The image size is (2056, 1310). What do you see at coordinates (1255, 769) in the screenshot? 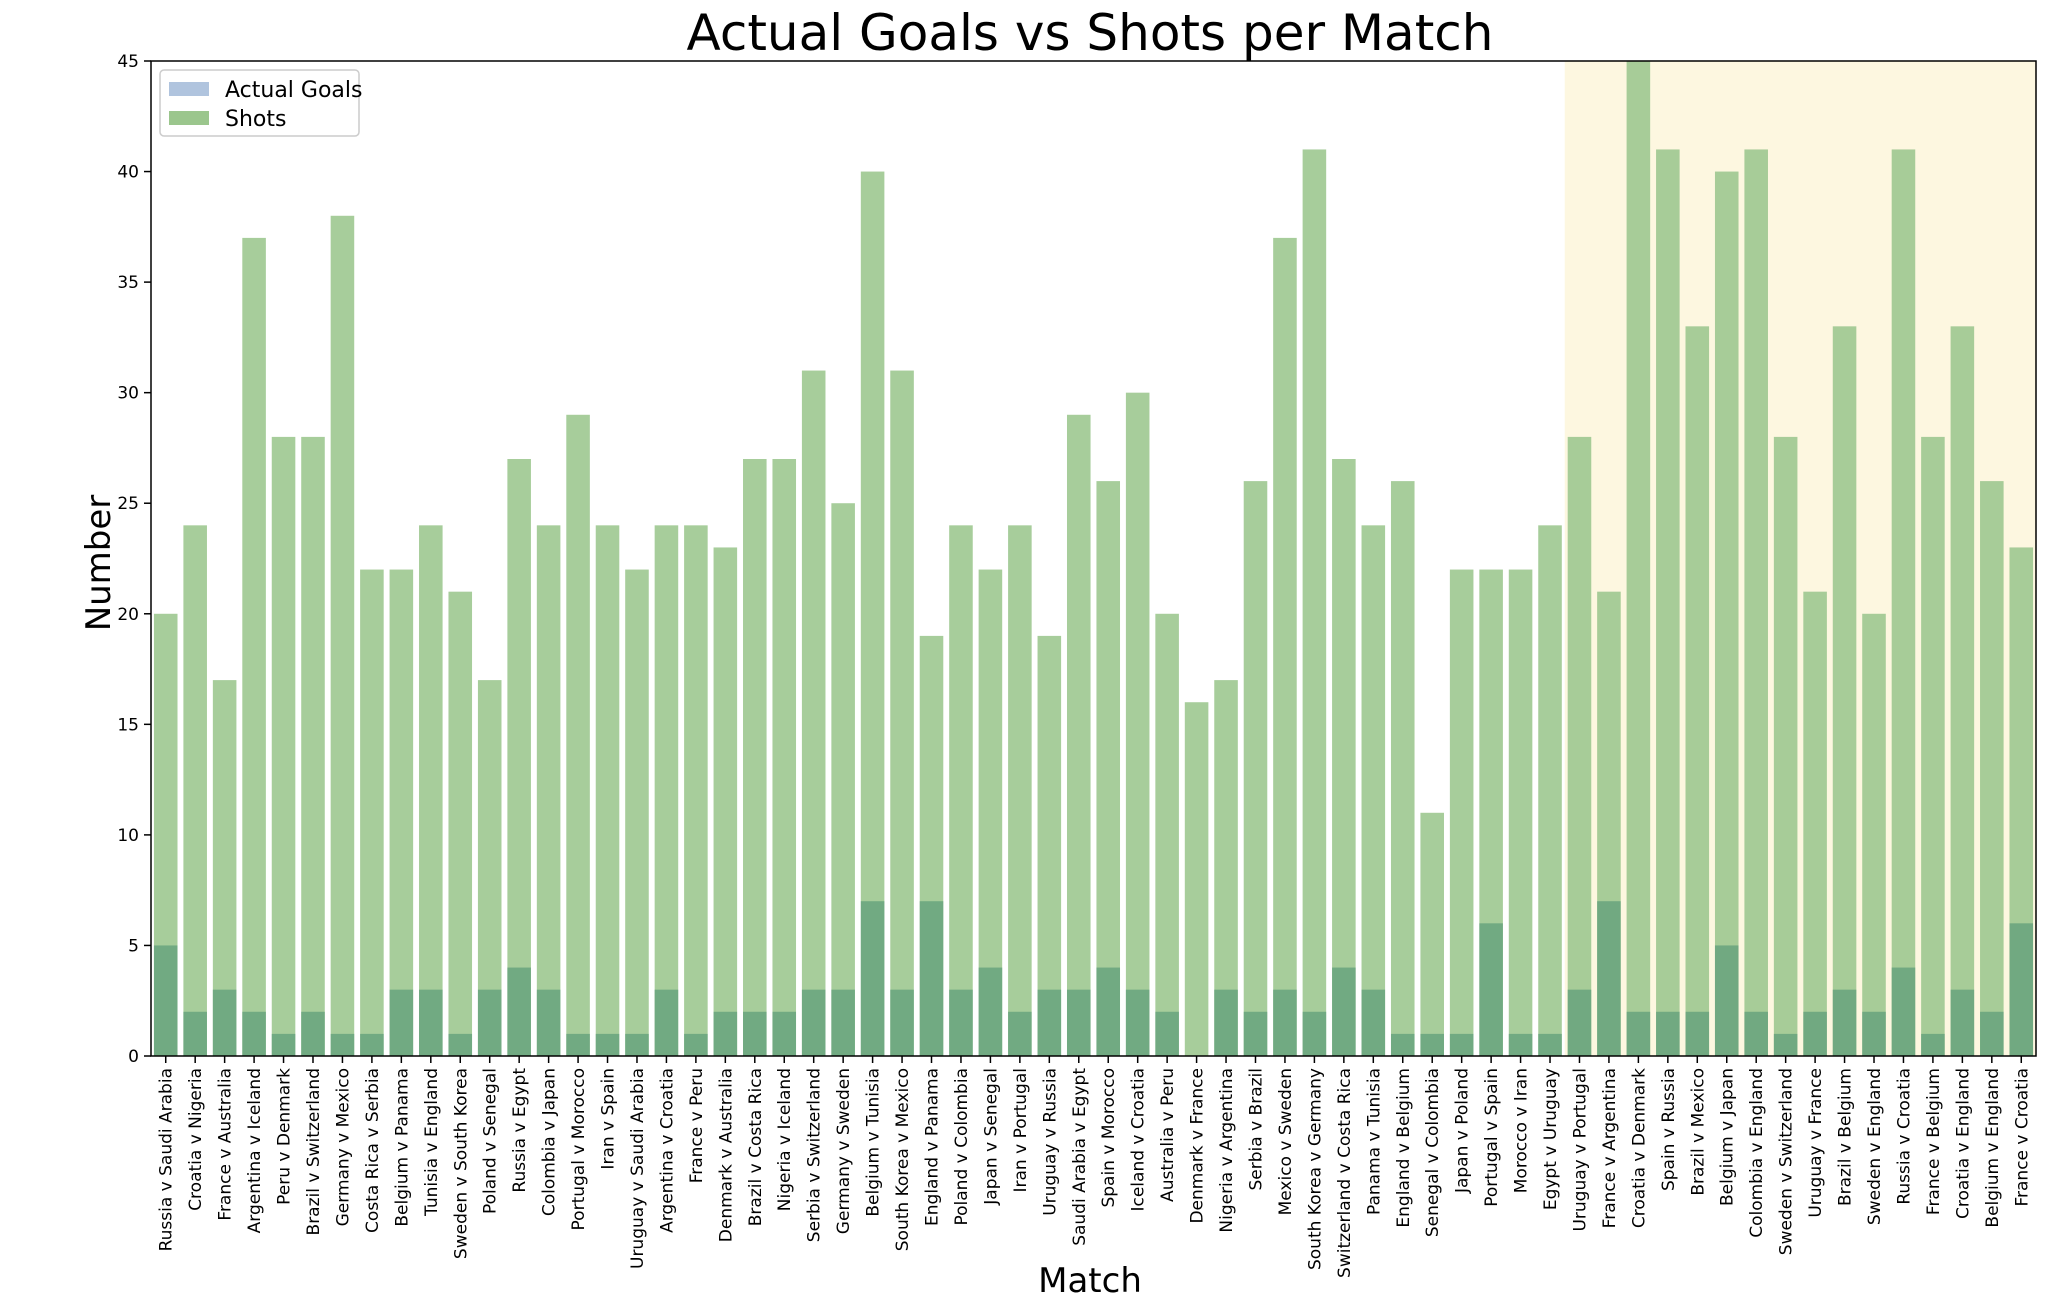
I see `shots-bar-serbia-v-brazil` at bounding box center [1255, 769].